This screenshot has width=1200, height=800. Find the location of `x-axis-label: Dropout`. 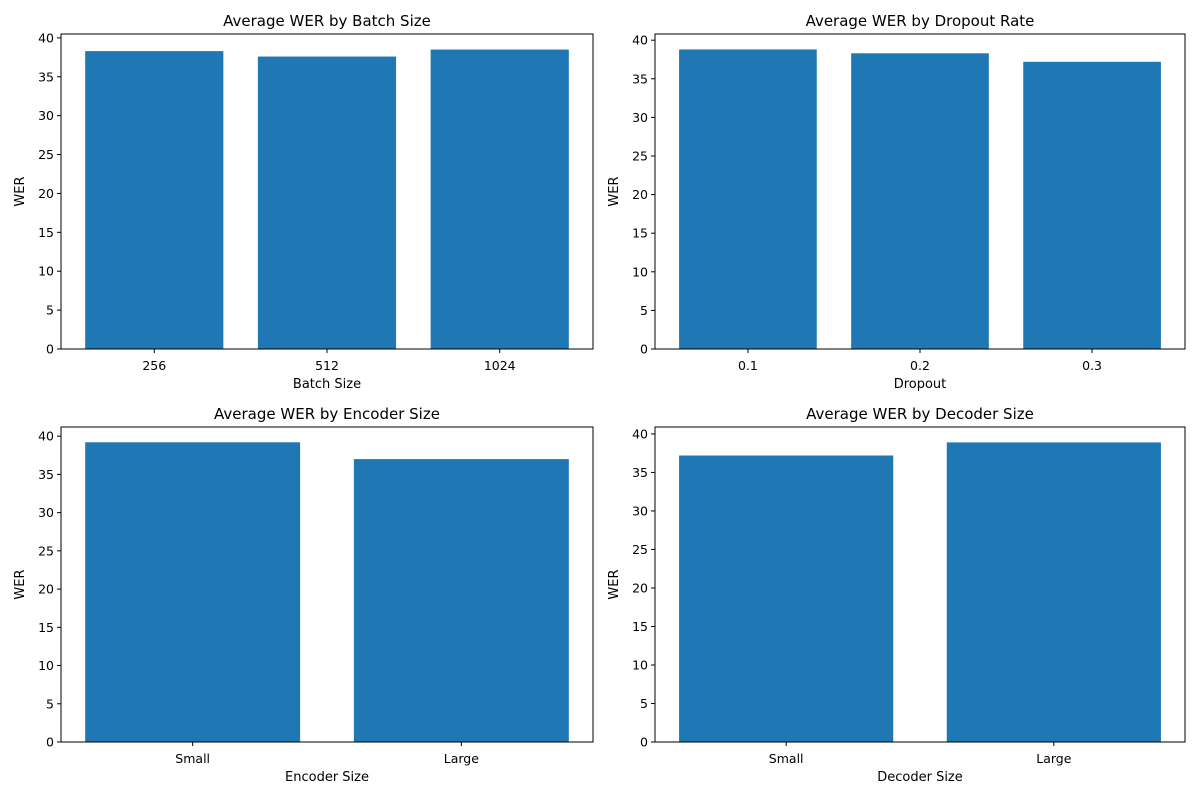

x-axis-label: Dropout is located at coordinates (920, 384).